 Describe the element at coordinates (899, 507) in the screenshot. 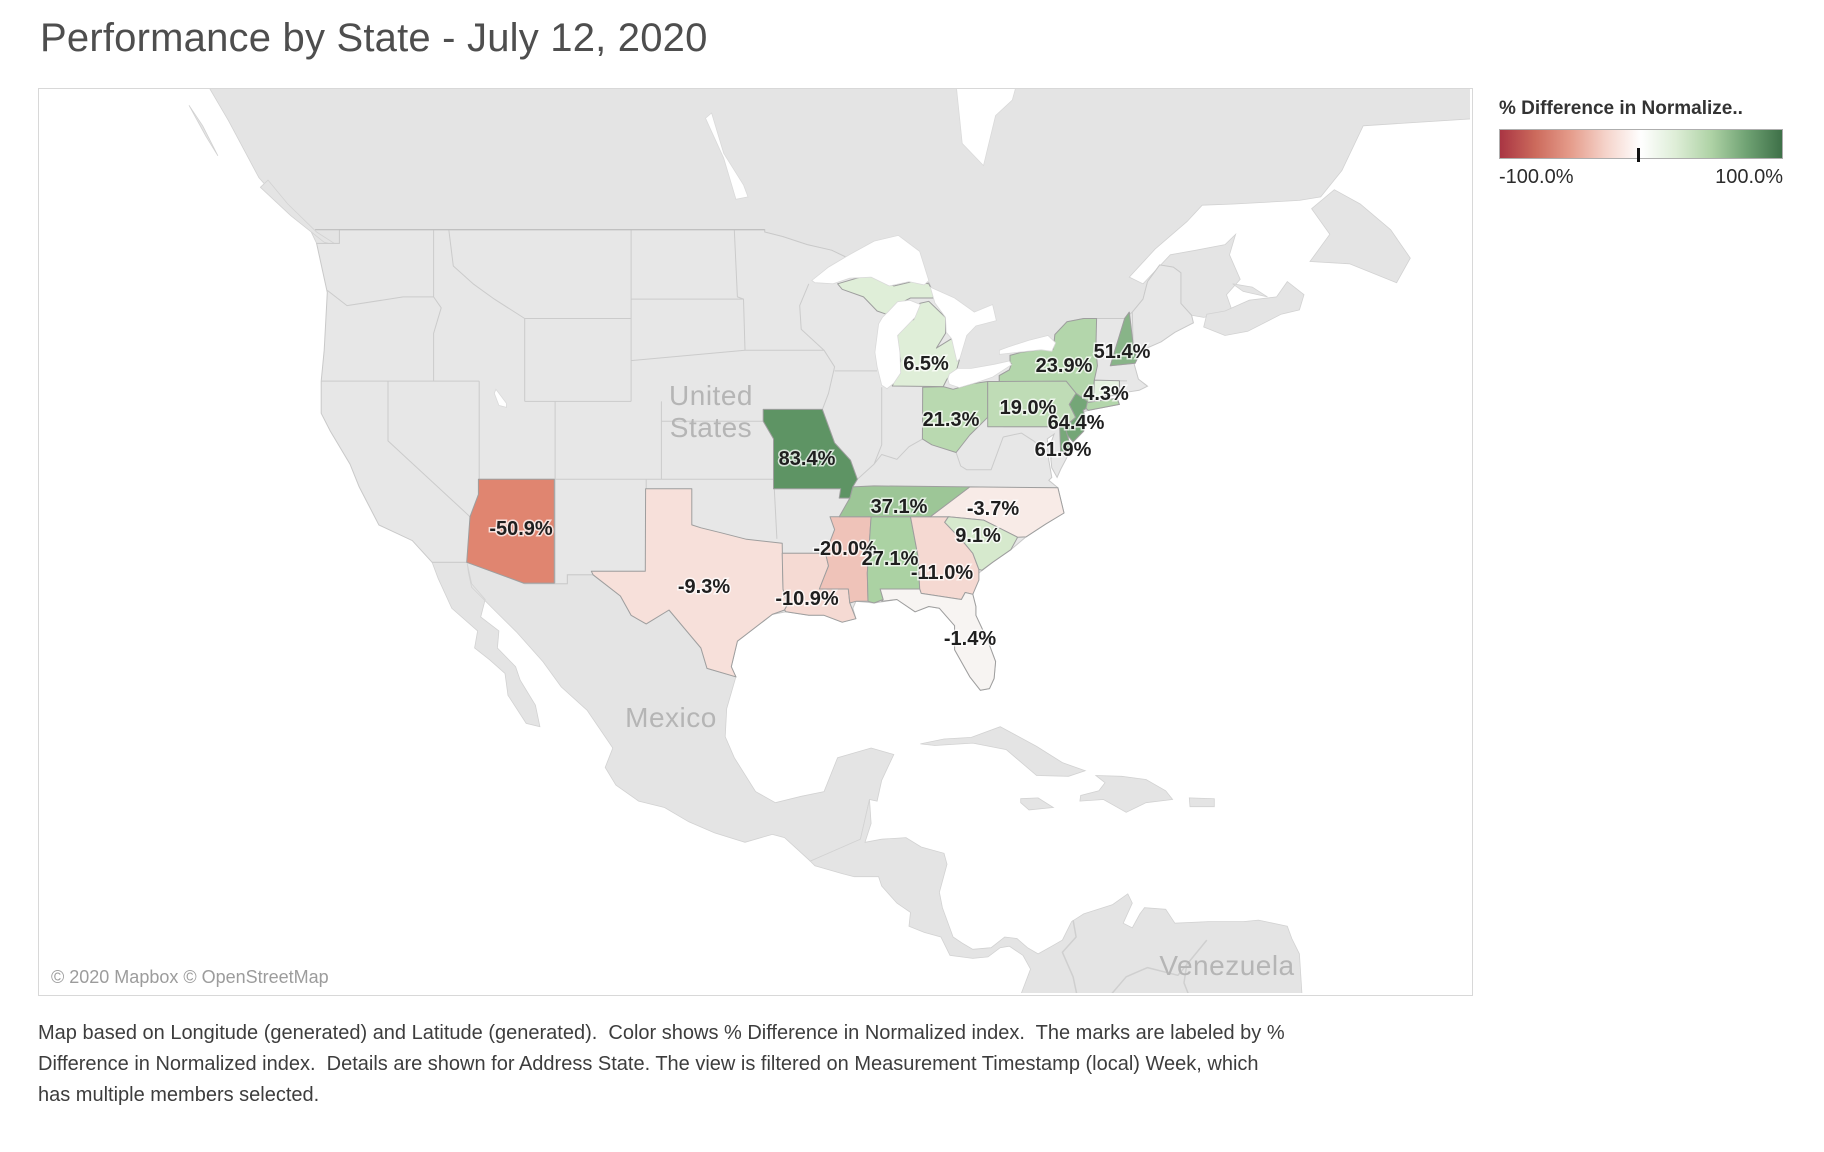

I see `value-label-tennessee: 37.1%` at that location.